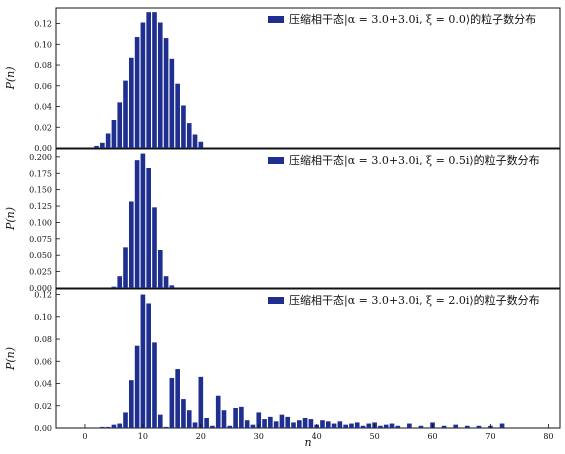 Image resolution: width=565 pixels, height=454 pixels. Describe the element at coordinates (317, 436) in the screenshot. I see `x-tick-label: 40` at that location.